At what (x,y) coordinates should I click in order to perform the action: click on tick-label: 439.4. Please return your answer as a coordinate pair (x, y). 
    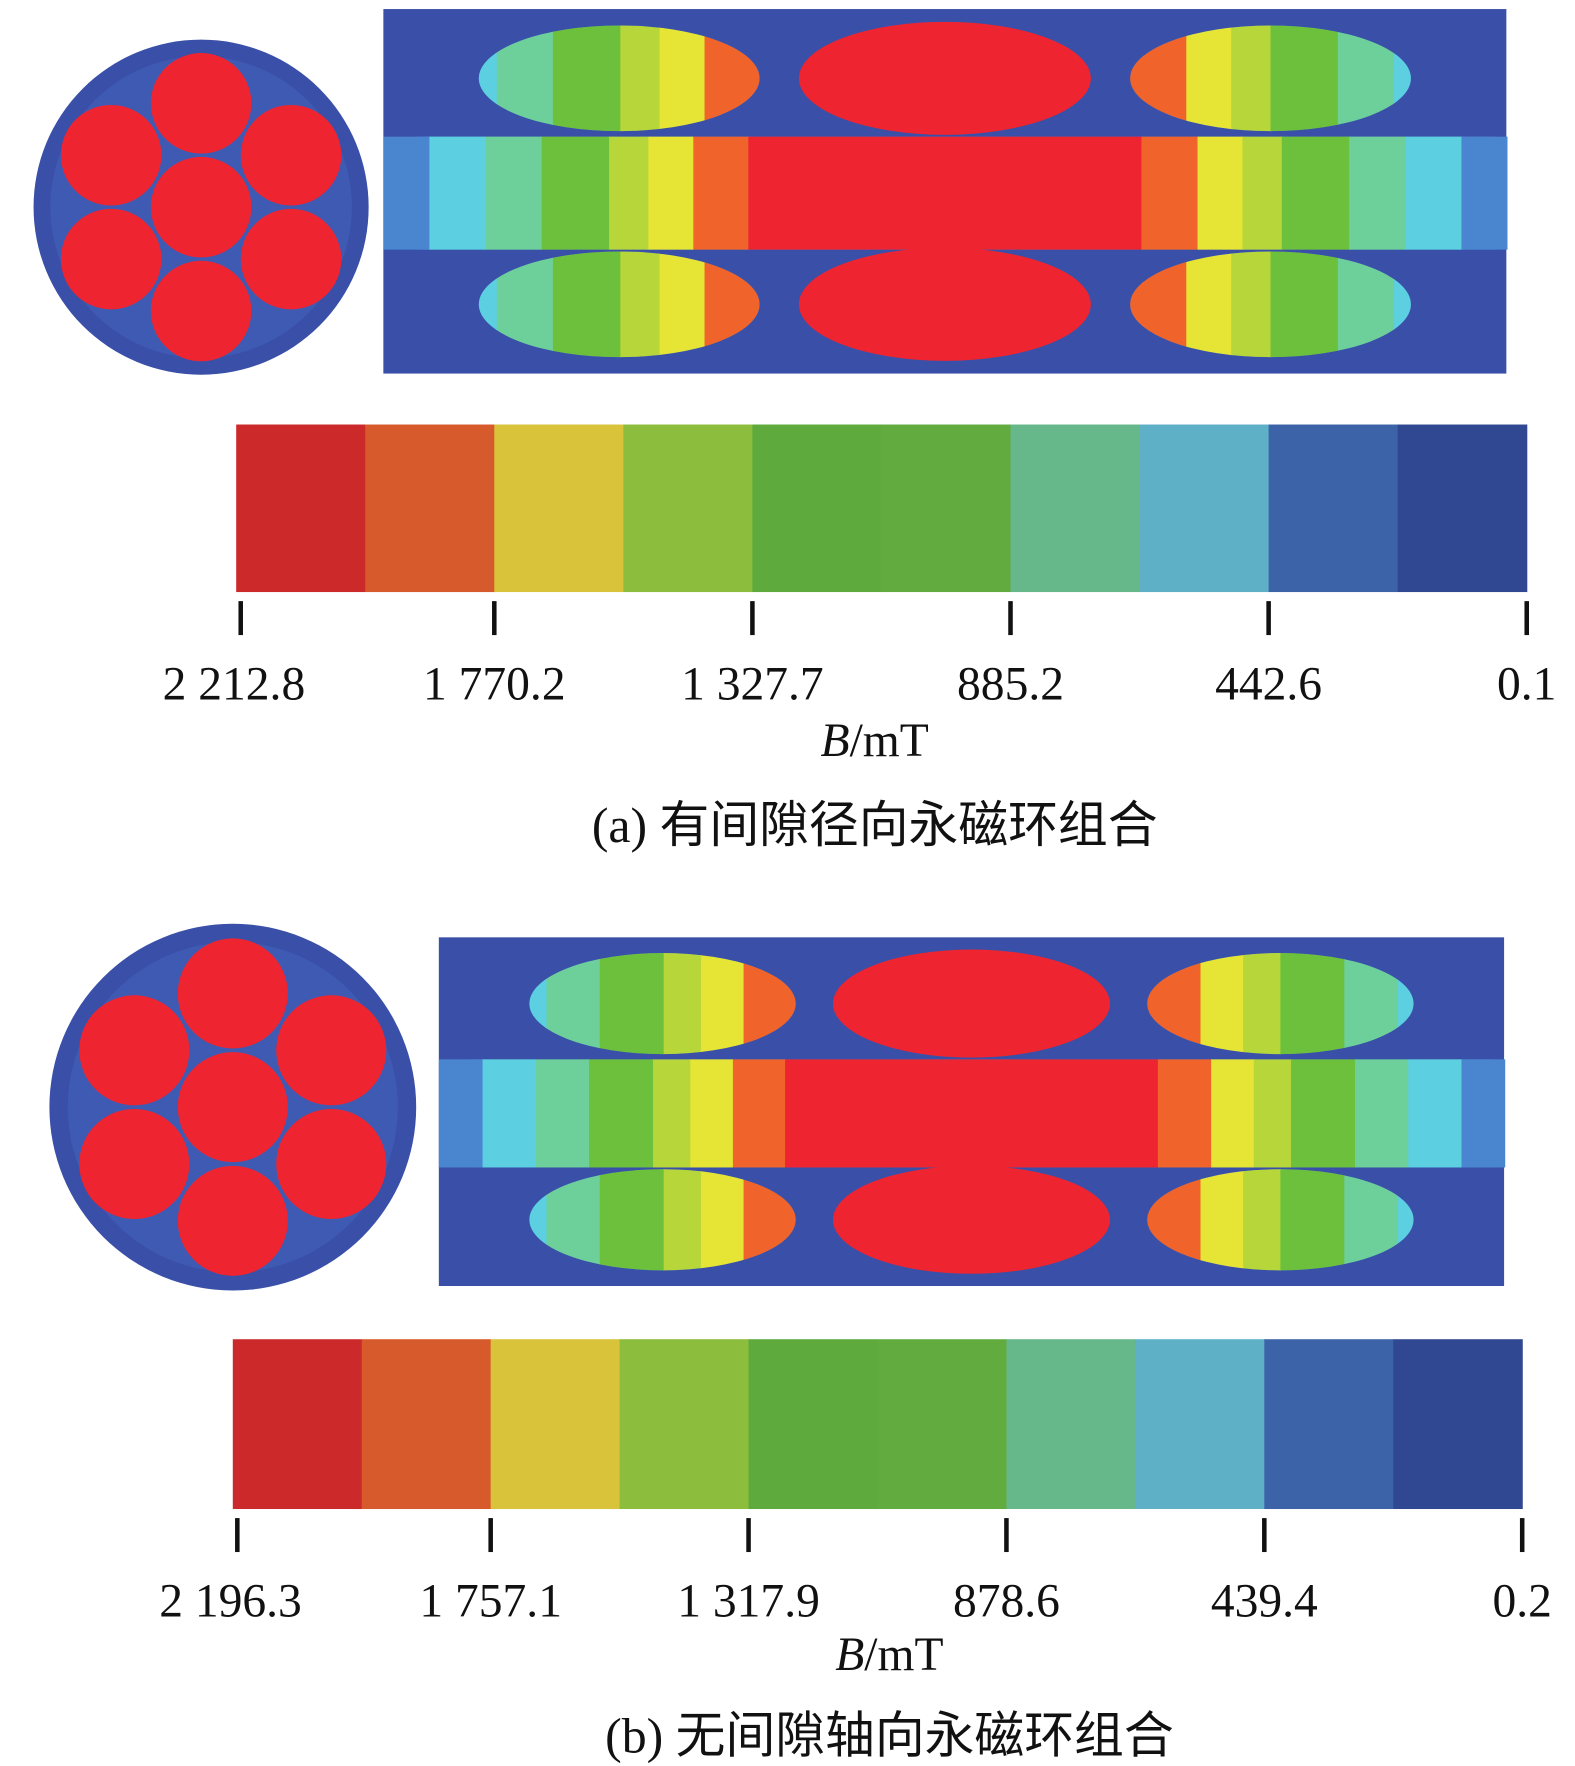
    Looking at the image, I should click on (1264, 1602).